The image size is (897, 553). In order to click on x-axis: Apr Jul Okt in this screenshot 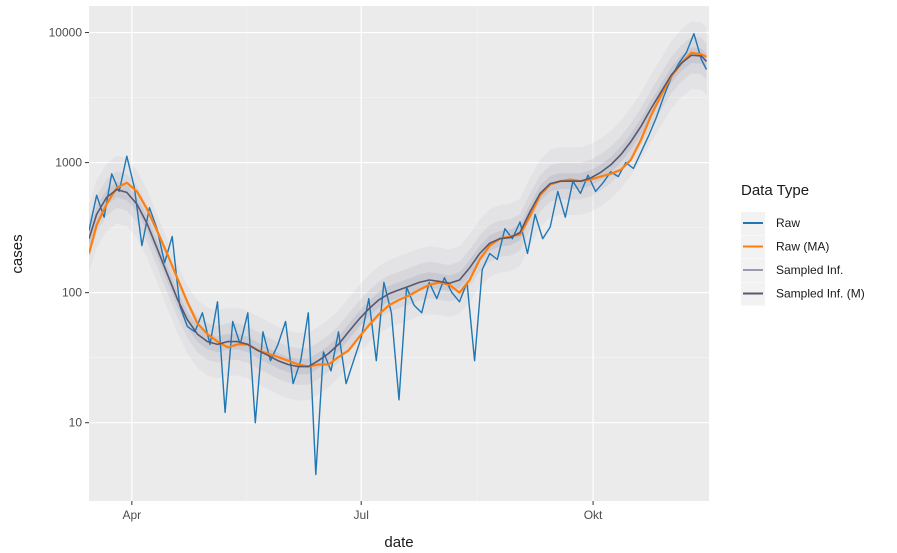, I will do `click(363, 511)`.